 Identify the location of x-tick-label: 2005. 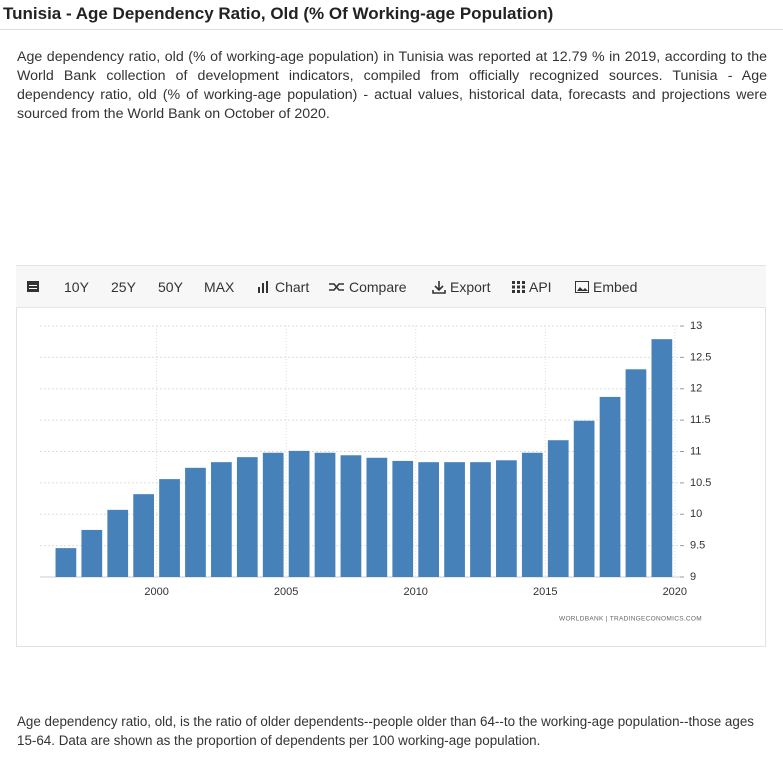
(286, 592).